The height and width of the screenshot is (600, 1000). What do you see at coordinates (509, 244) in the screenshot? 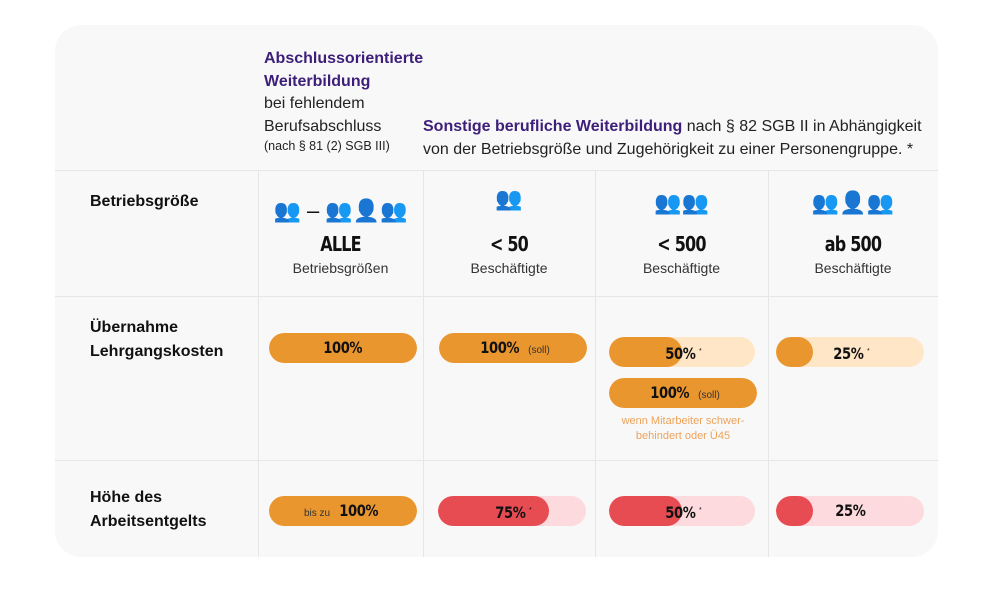
I see `col-size-value: < 50` at bounding box center [509, 244].